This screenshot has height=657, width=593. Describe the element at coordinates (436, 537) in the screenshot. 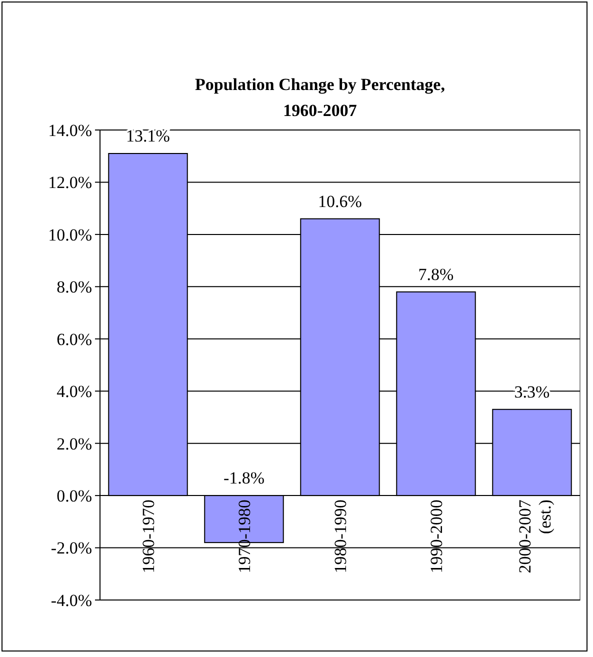

I see `x-tick-label: 1990-2000` at that location.